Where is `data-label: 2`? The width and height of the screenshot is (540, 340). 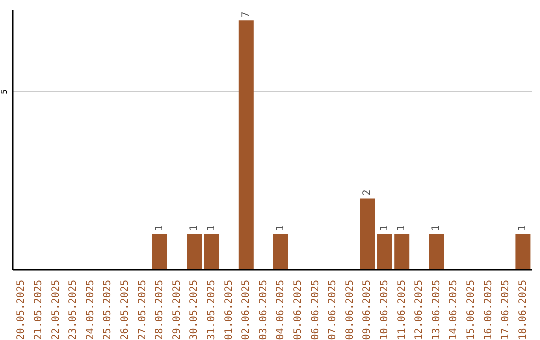 data-label: 2 is located at coordinates (367, 193).